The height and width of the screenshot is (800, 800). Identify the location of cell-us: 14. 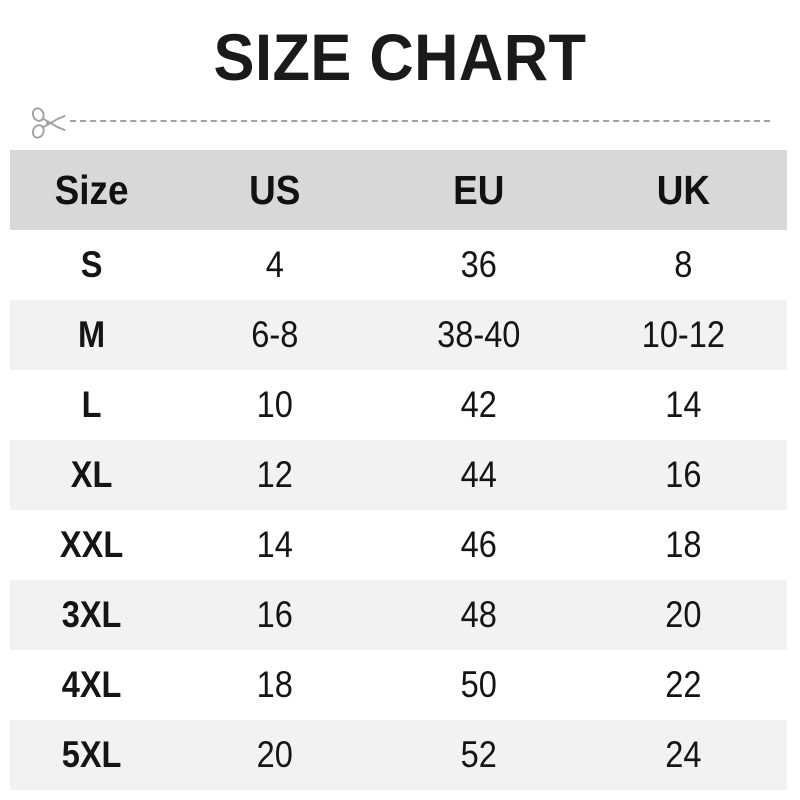
(275, 544).